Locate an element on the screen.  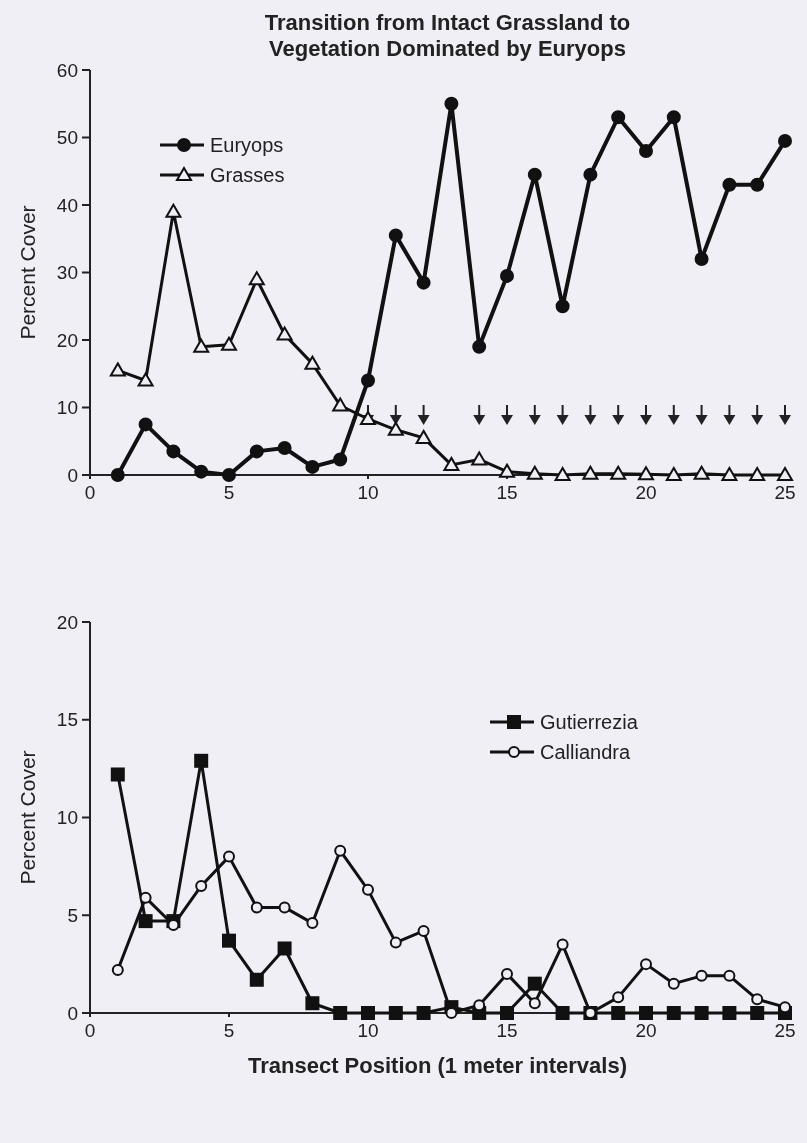
x-axis-title: Transect Position (1 meter intervals) is located at coordinates (437, 1065).